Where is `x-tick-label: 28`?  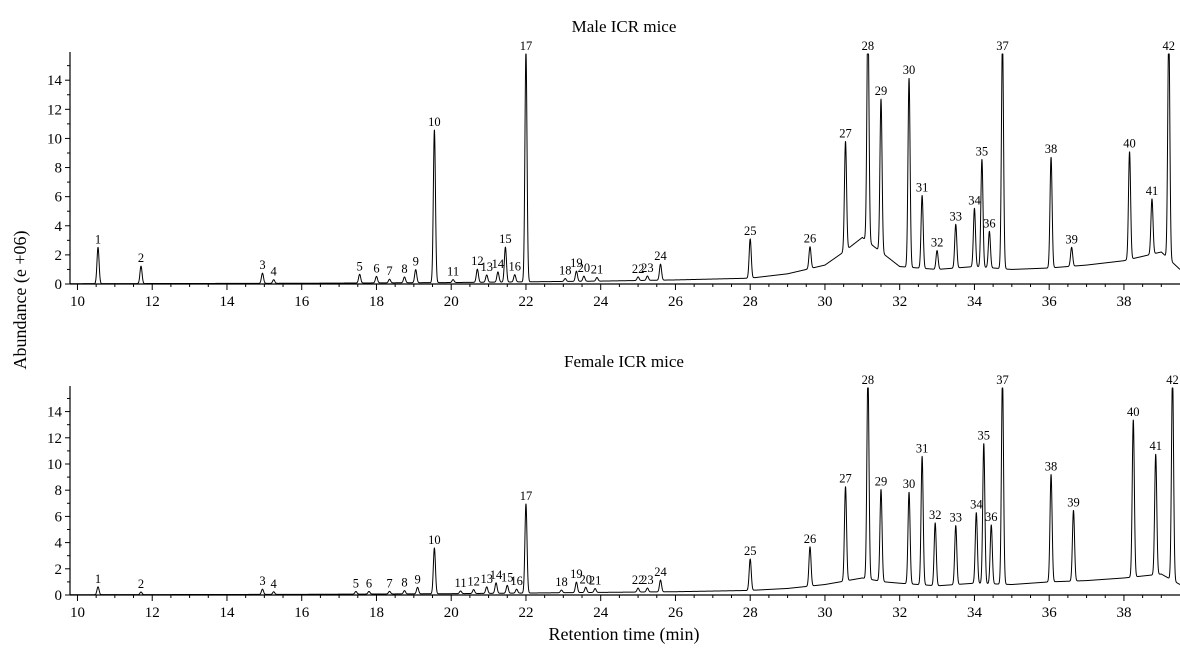 x-tick-label: 28 is located at coordinates (750, 613).